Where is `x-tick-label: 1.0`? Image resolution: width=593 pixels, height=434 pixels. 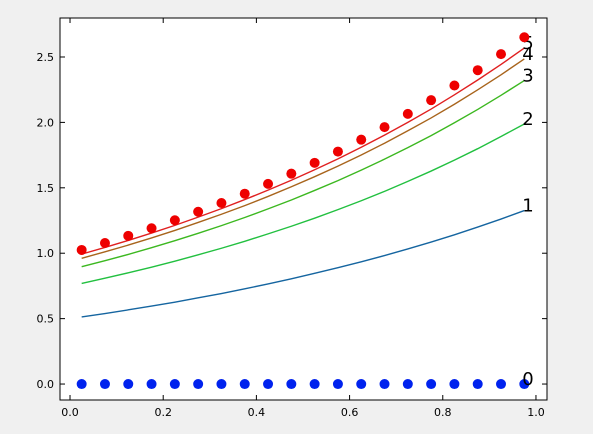
x-tick-label: 1.0 is located at coordinates (536, 412).